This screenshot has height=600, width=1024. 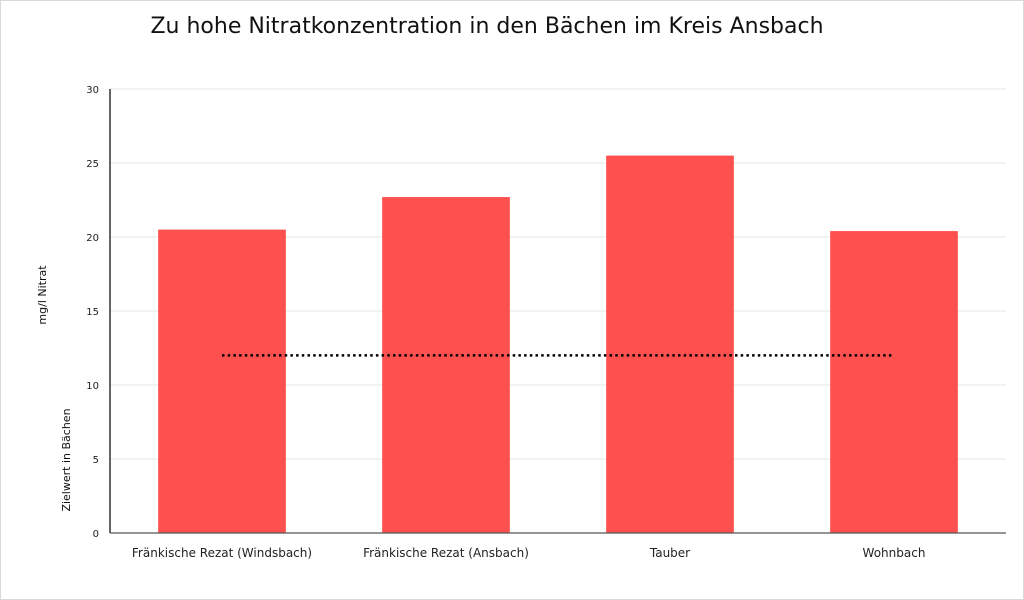 What do you see at coordinates (96, 460) in the screenshot?
I see `y-tick-label: 5` at bounding box center [96, 460].